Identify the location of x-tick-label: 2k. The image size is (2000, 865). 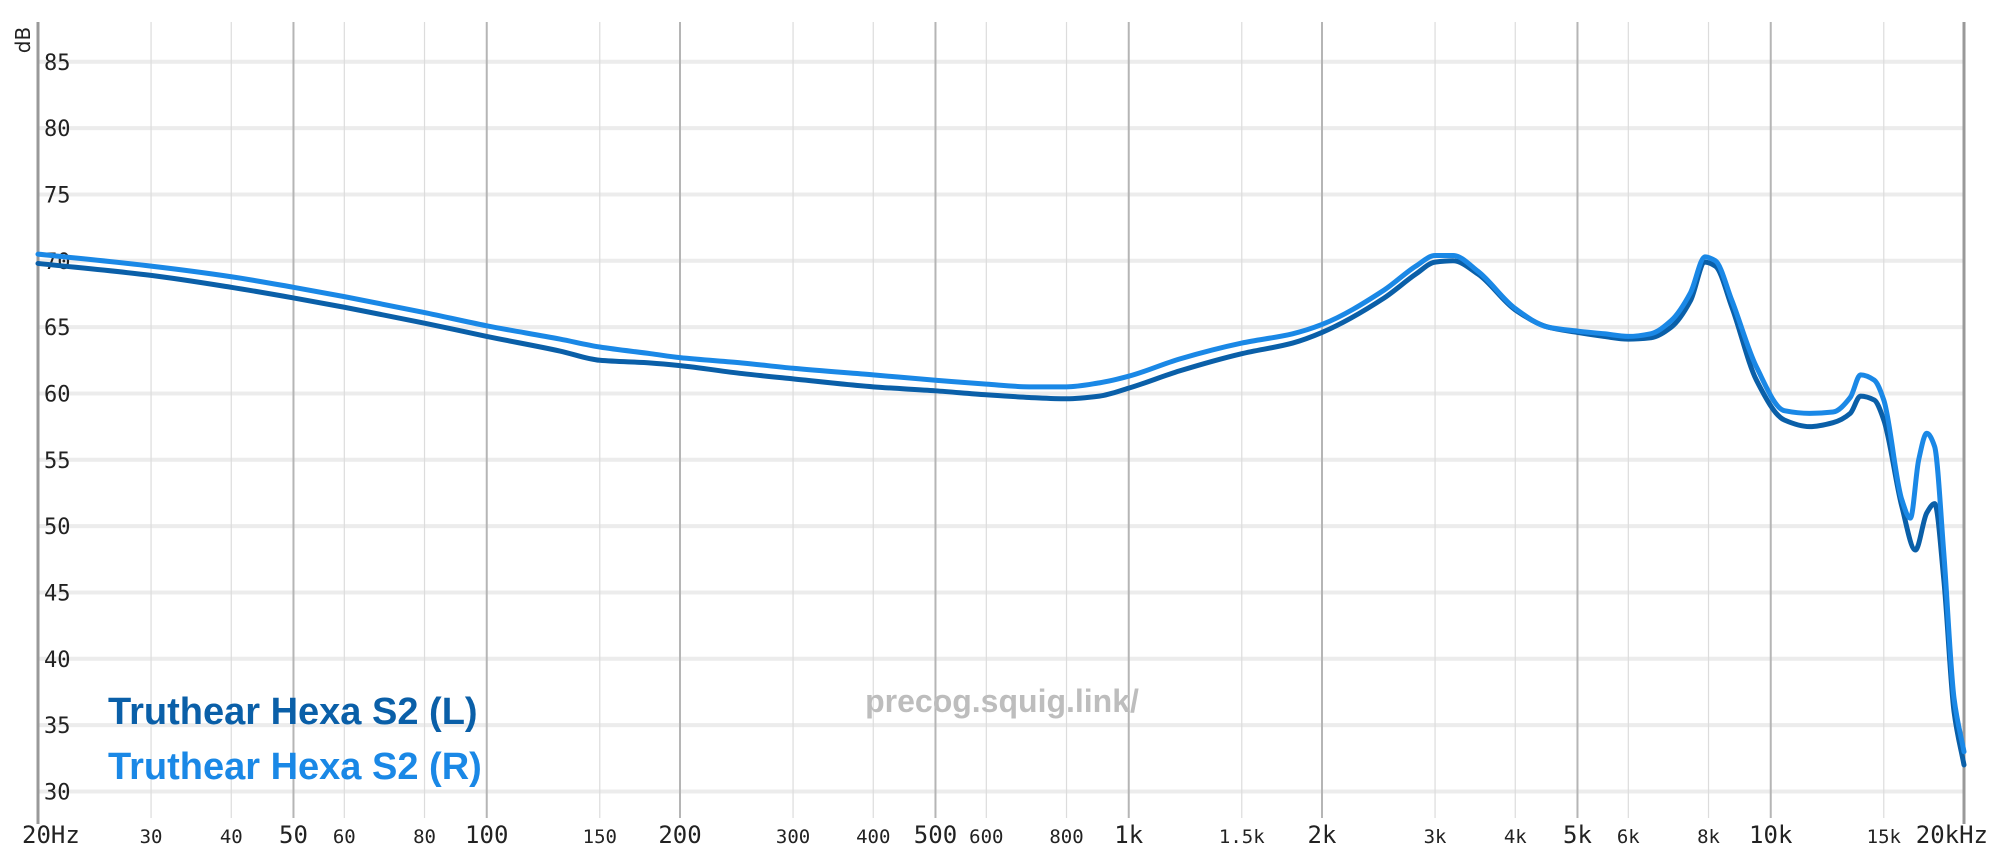
(1322, 835).